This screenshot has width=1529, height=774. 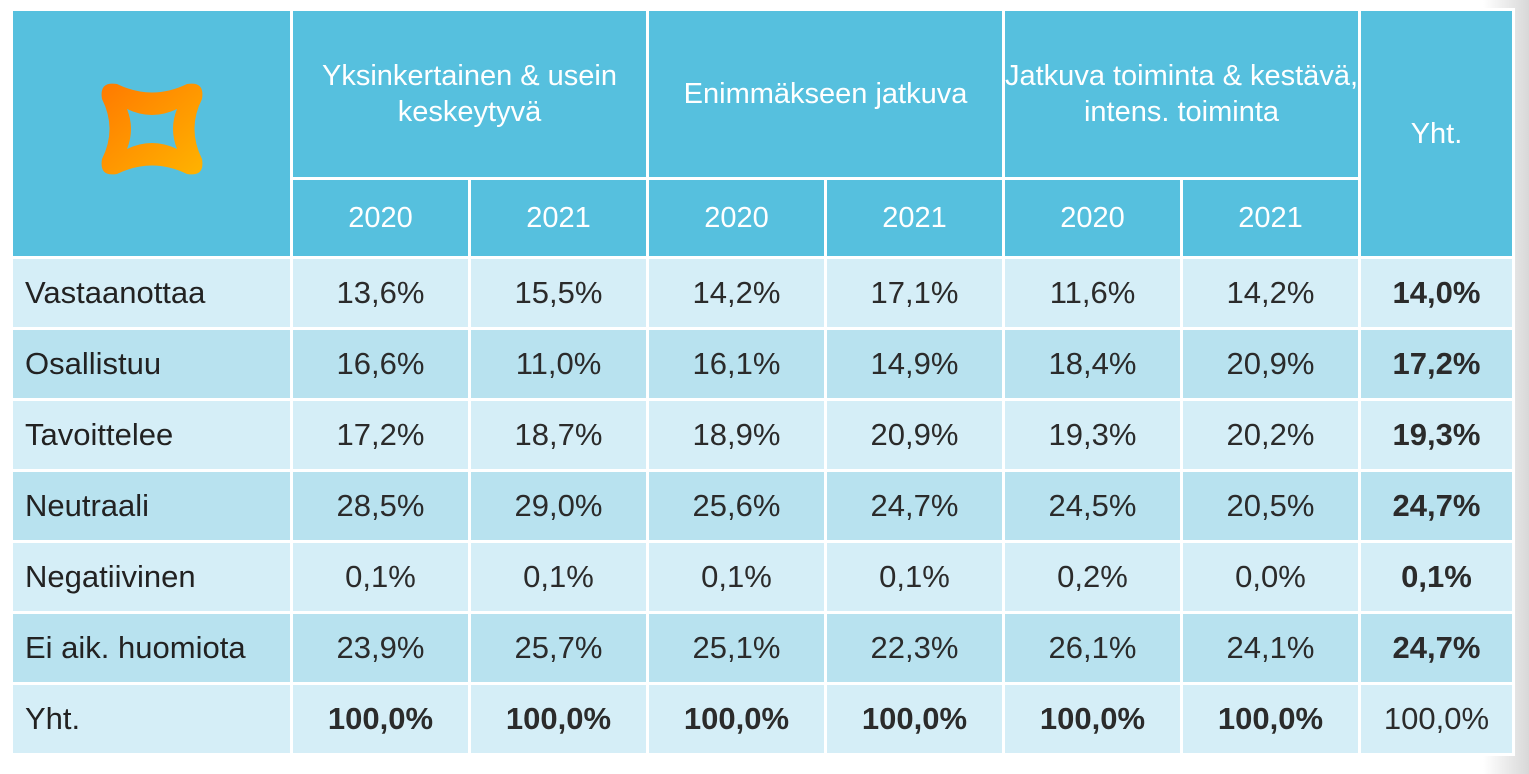 What do you see at coordinates (1436, 293) in the screenshot?
I see `total-cell: 14,0%` at bounding box center [1436, 293].